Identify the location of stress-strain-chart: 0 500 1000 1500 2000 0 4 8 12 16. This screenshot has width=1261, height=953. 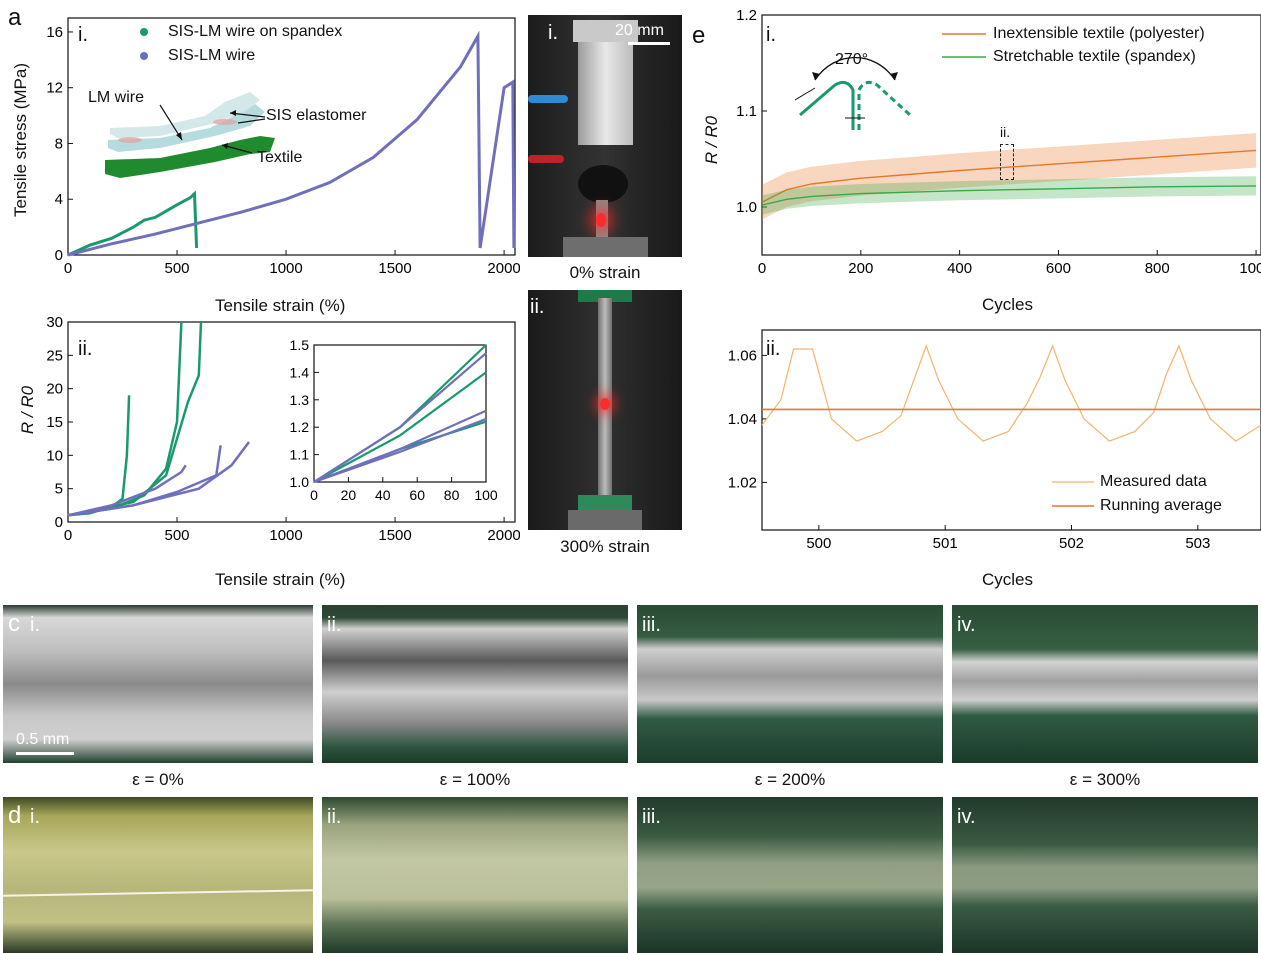
(283, 147).